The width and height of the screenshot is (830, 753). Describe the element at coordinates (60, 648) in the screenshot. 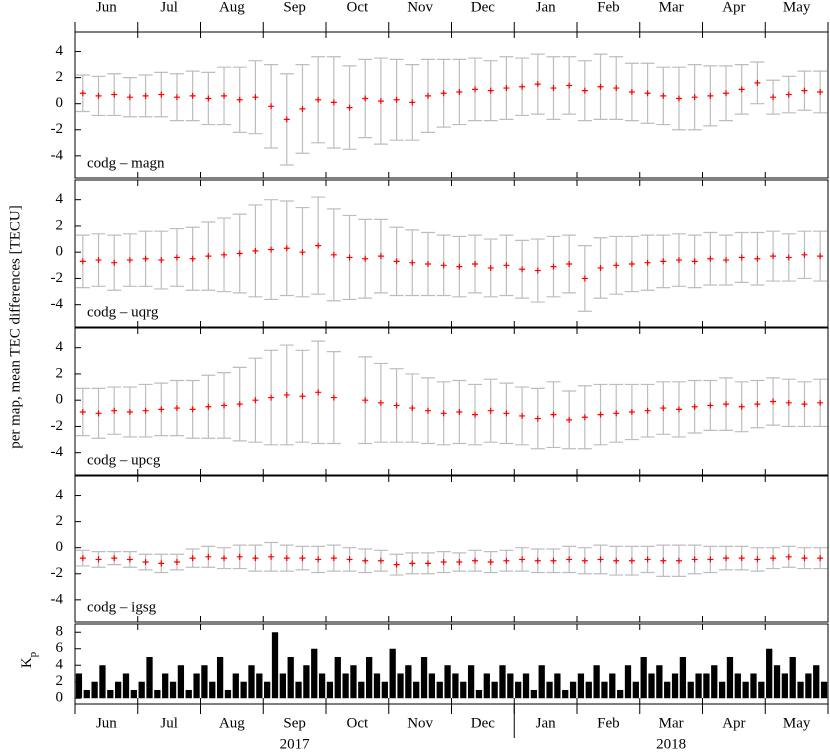

I see `y-tick-label: 6` at that location.